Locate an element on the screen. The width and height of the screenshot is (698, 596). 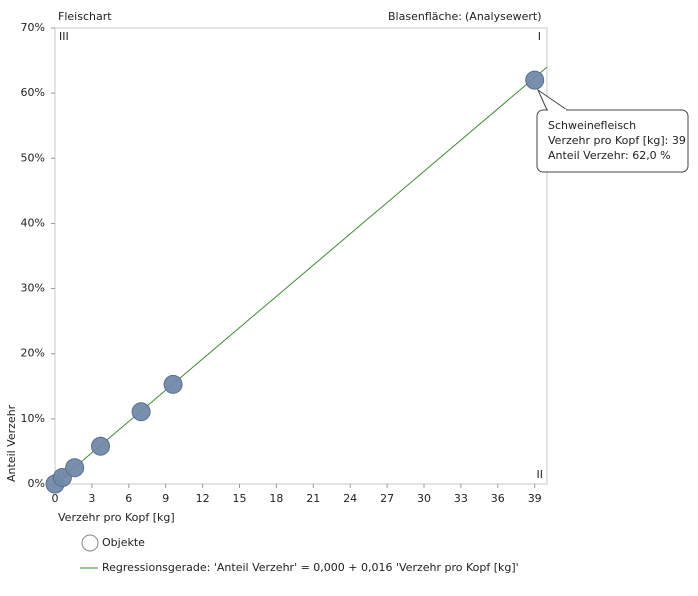
x-tick-label: 24 is located at coordinates (350, 498).